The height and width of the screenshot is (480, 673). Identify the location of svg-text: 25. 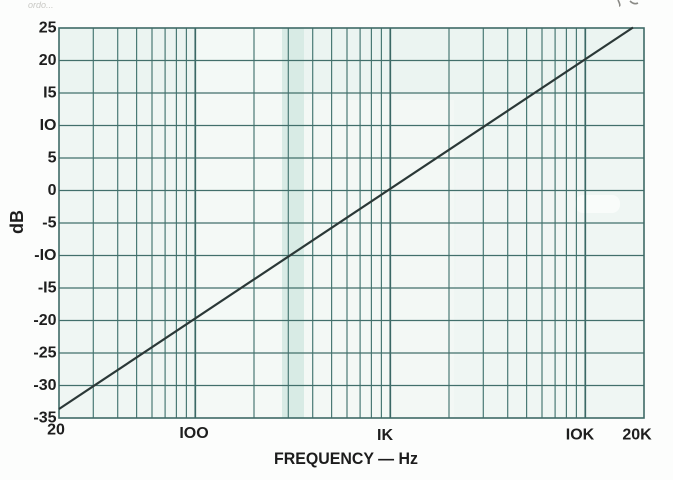
(48, 28).